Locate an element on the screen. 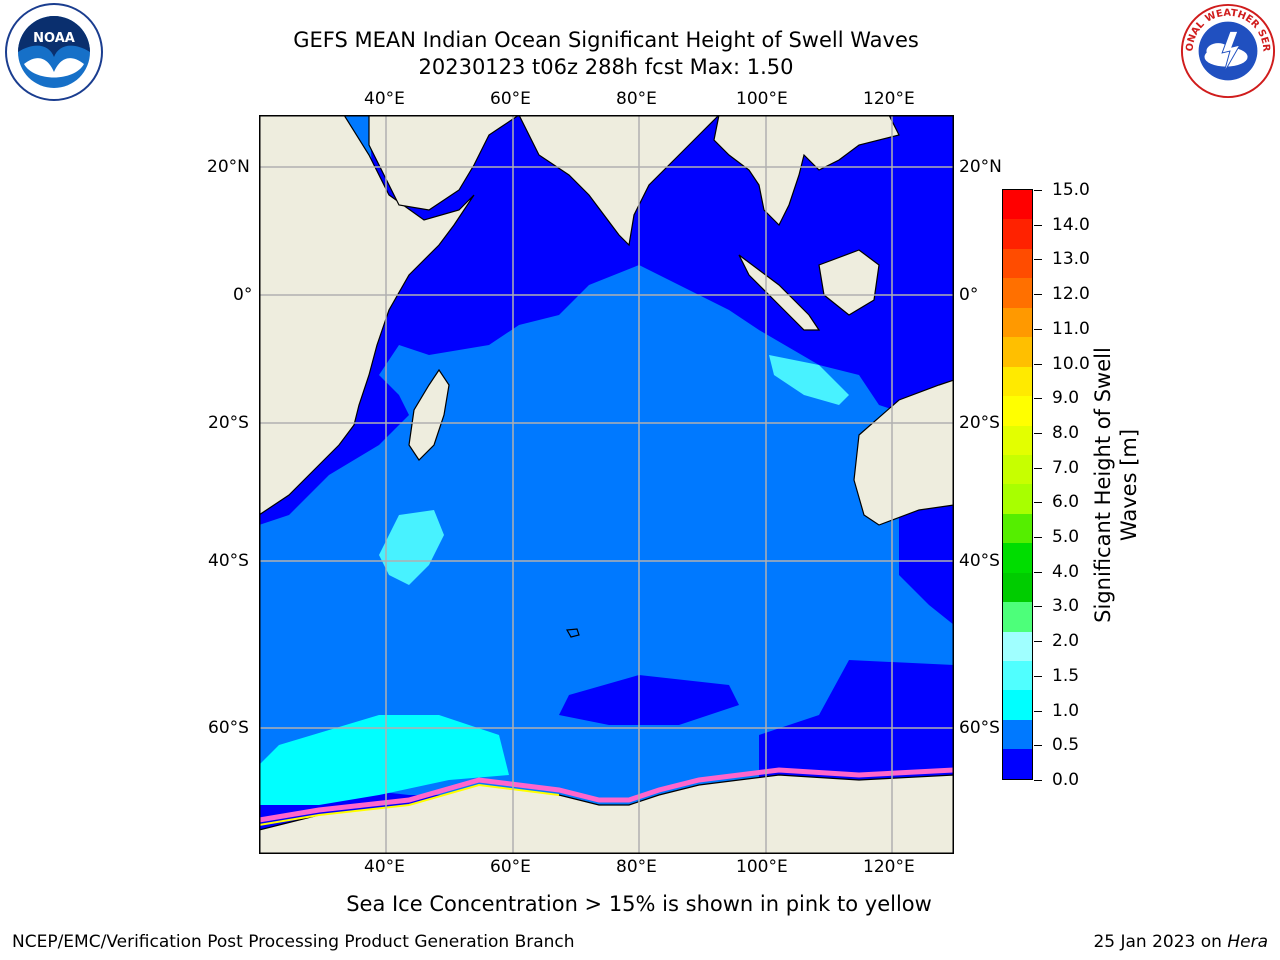  lat-label-left-20n: 20°N is located at coordinates (228, 167).